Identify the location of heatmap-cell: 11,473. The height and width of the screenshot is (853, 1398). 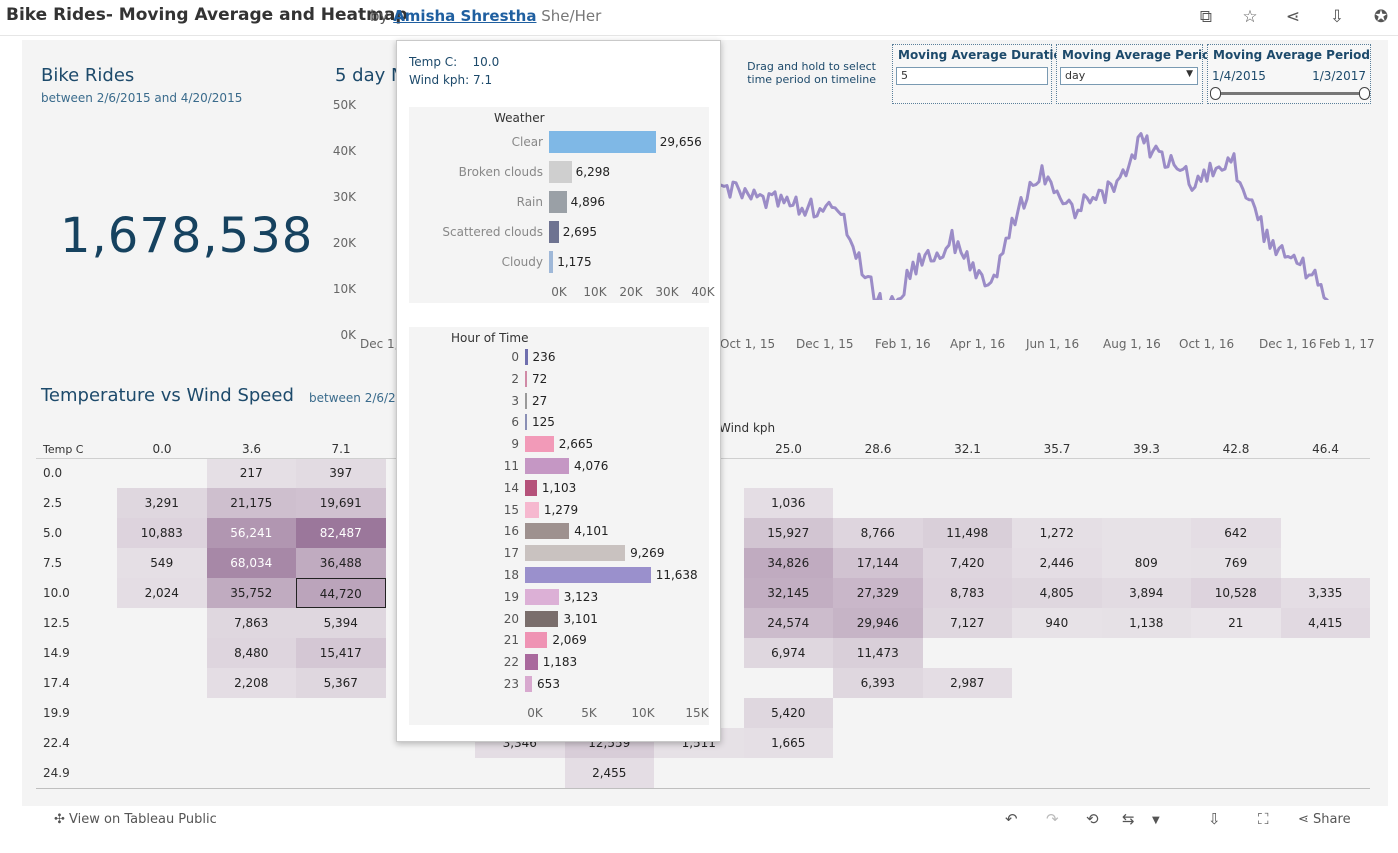
(878, 653).